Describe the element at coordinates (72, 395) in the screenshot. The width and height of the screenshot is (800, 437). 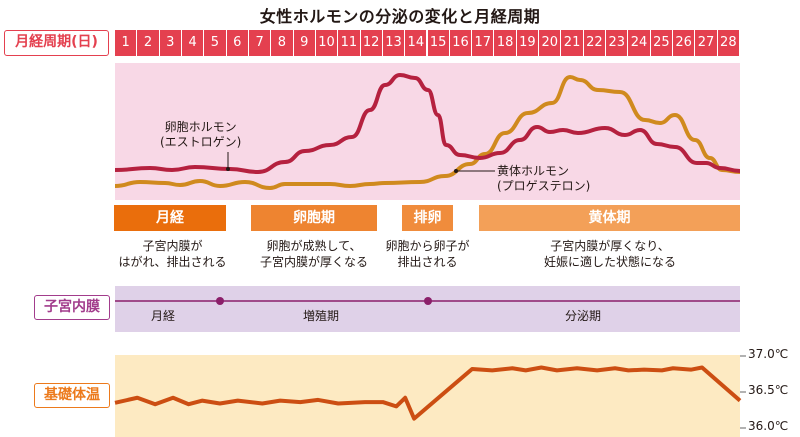
I see `basal-temp-label: 基礎体温` at that location.